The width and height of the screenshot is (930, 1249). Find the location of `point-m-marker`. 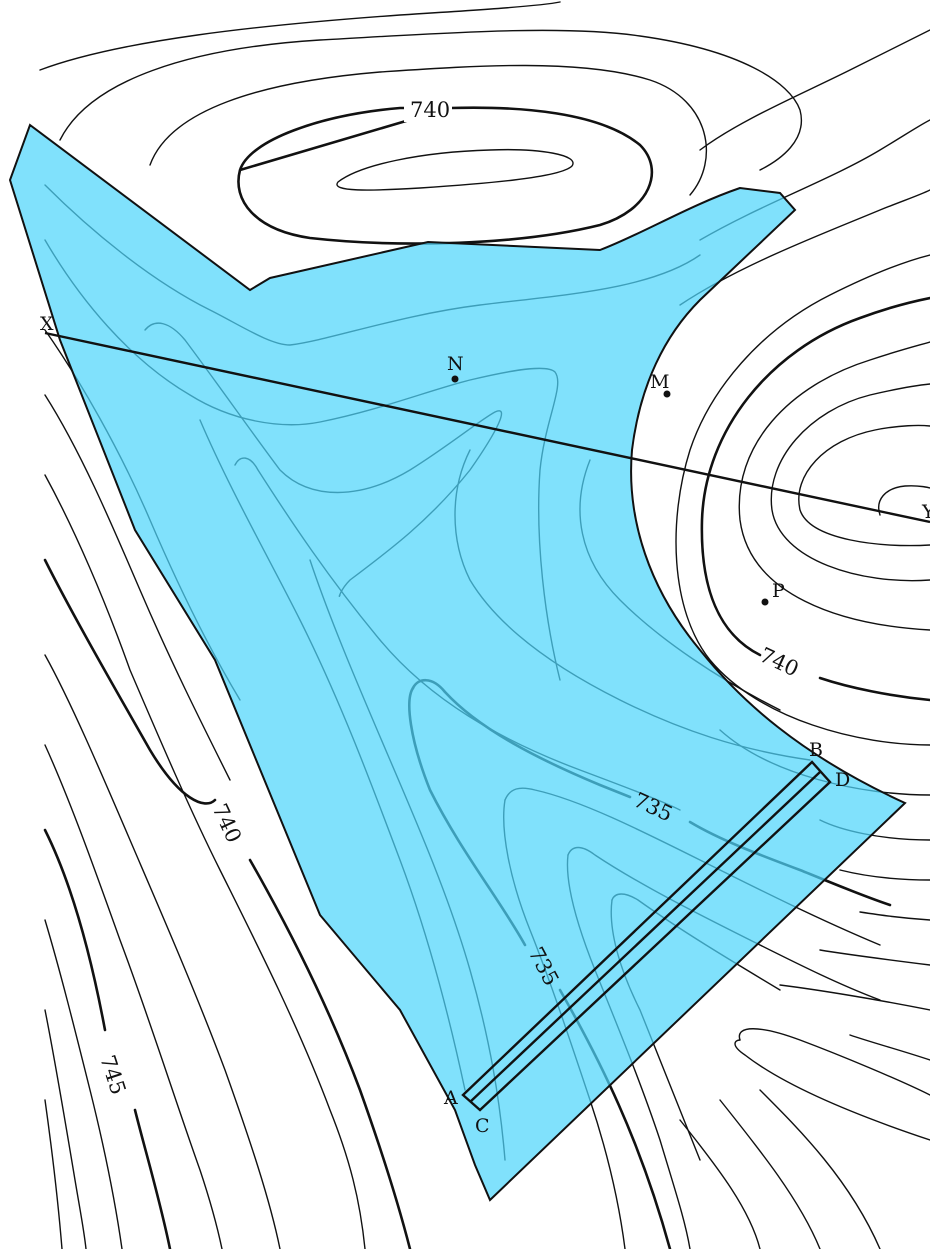

point-m-marker is located at coordinates (667, 394).